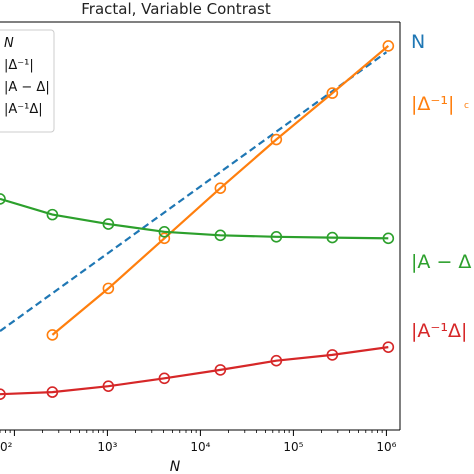 This screenshot has width=474, height=474. Describe the element at coordinates (200, 447) in the screenshot. I see `x-tick-label: 10⁴` at that location.